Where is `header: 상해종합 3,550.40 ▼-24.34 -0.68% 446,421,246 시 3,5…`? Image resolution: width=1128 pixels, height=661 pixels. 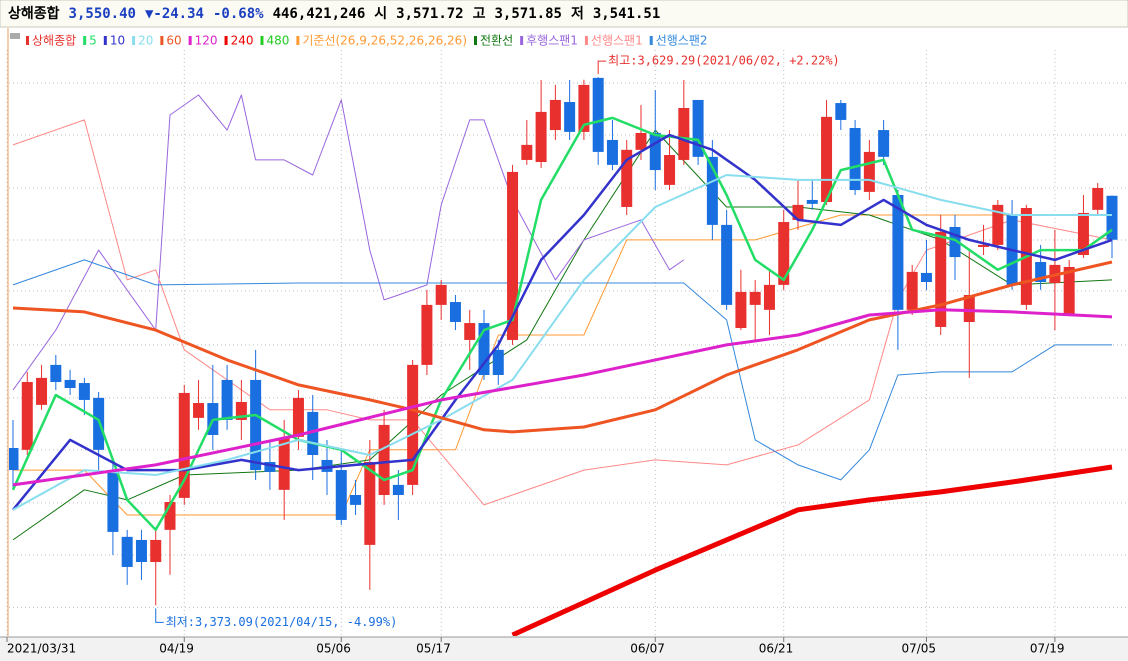 header: 상해종합 3,550.40 ▼-24.34 -0.68% 446,421,246 시 3,5… is located at coordinates (334, 13).